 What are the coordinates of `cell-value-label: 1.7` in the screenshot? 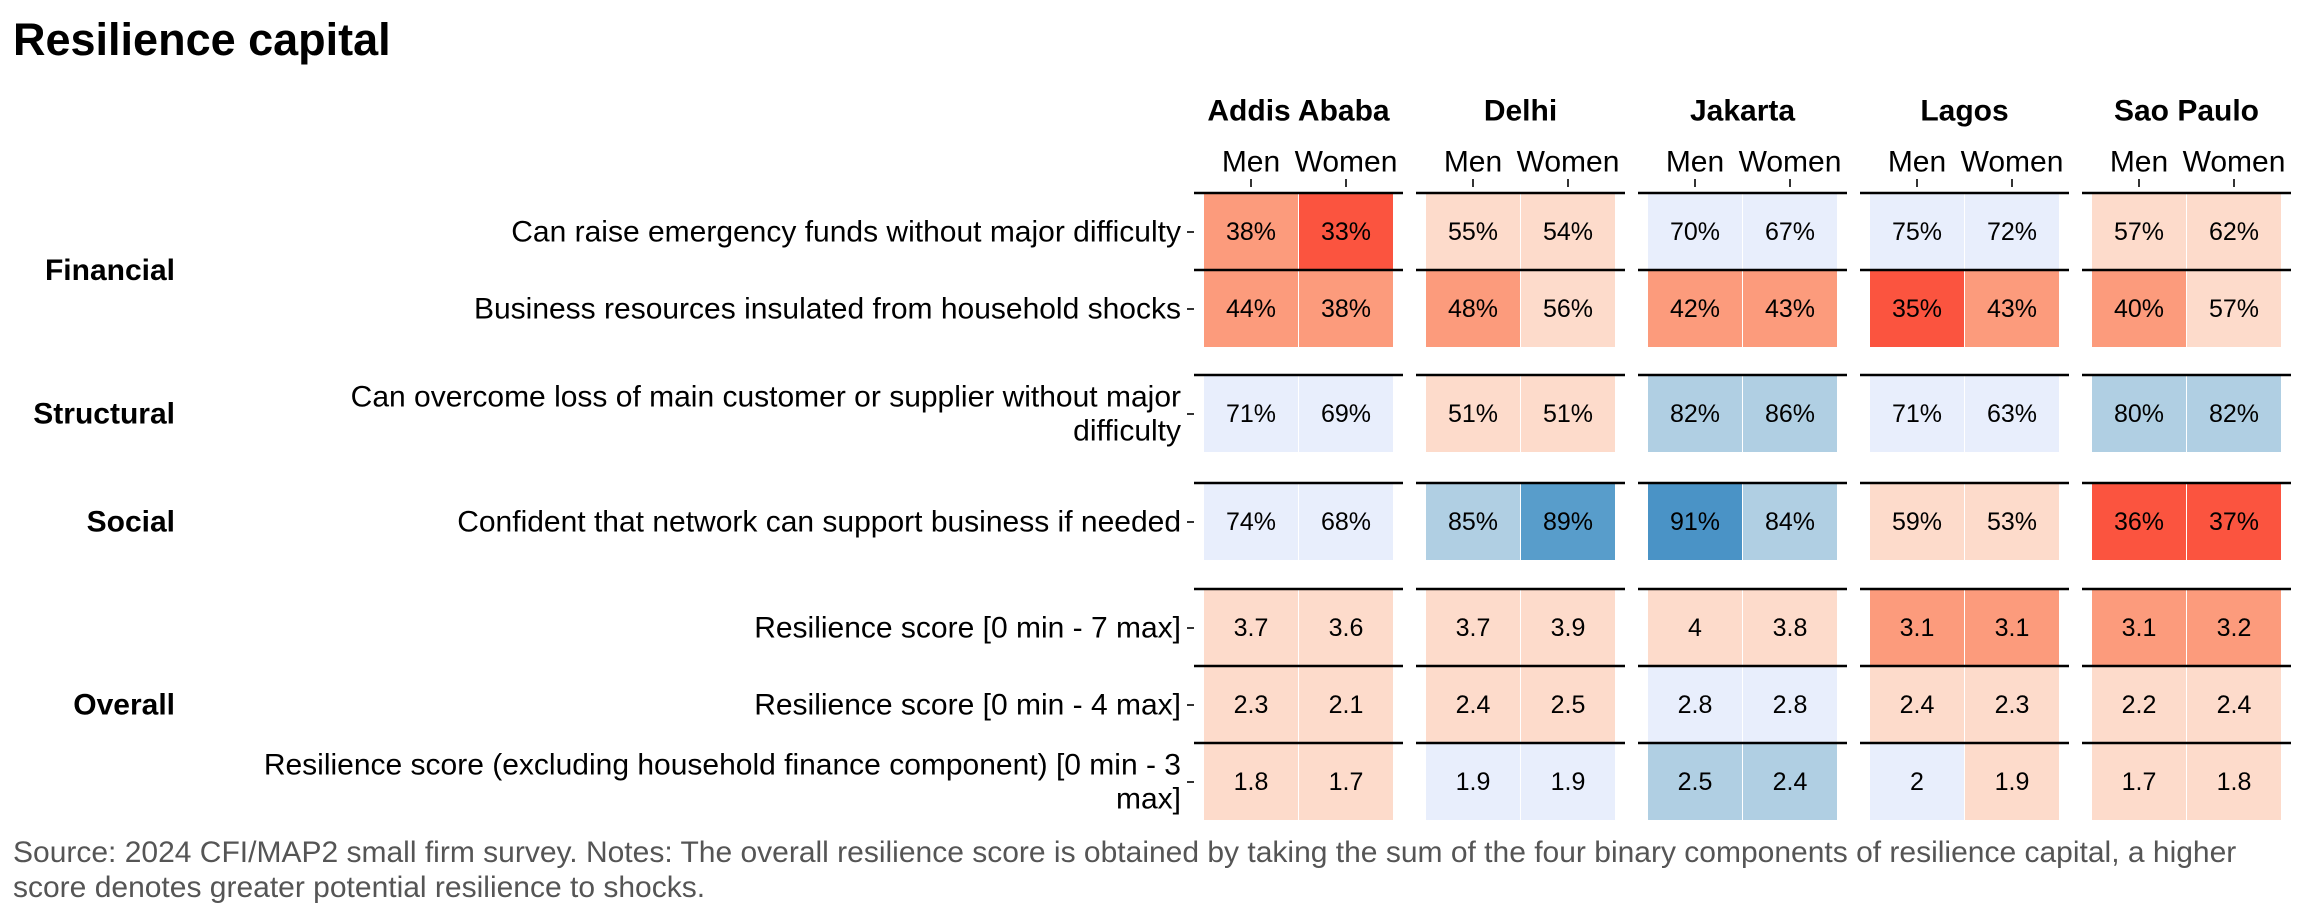 It's located at (2139, 782).